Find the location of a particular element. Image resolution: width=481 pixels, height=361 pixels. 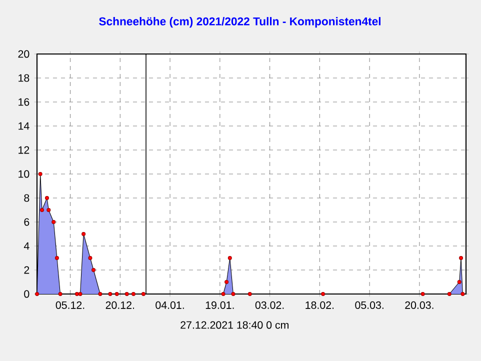

y-tick-label: 16 is located at coordinates (24, 102).